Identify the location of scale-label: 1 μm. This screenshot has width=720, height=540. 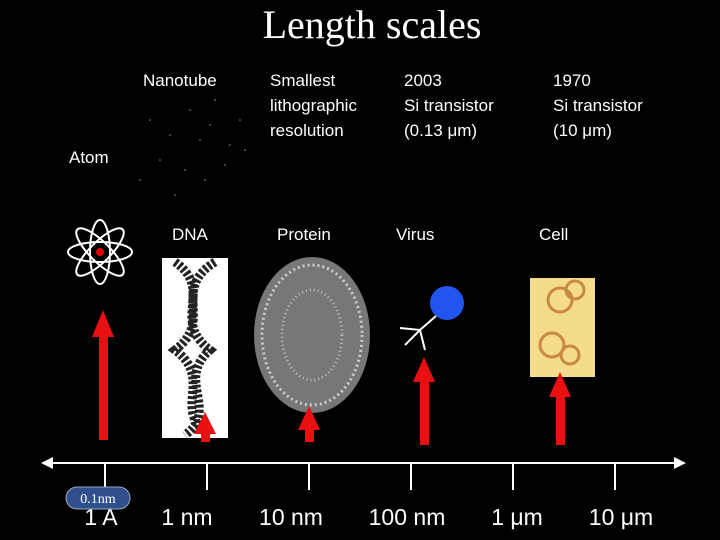
(517, 517).